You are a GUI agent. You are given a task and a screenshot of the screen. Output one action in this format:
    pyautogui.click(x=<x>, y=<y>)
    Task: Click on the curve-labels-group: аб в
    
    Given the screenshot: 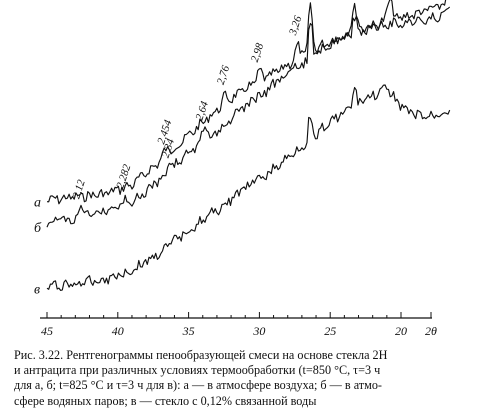 What is the action you would take?
    pyautogui.click(x=38, y=247)
    